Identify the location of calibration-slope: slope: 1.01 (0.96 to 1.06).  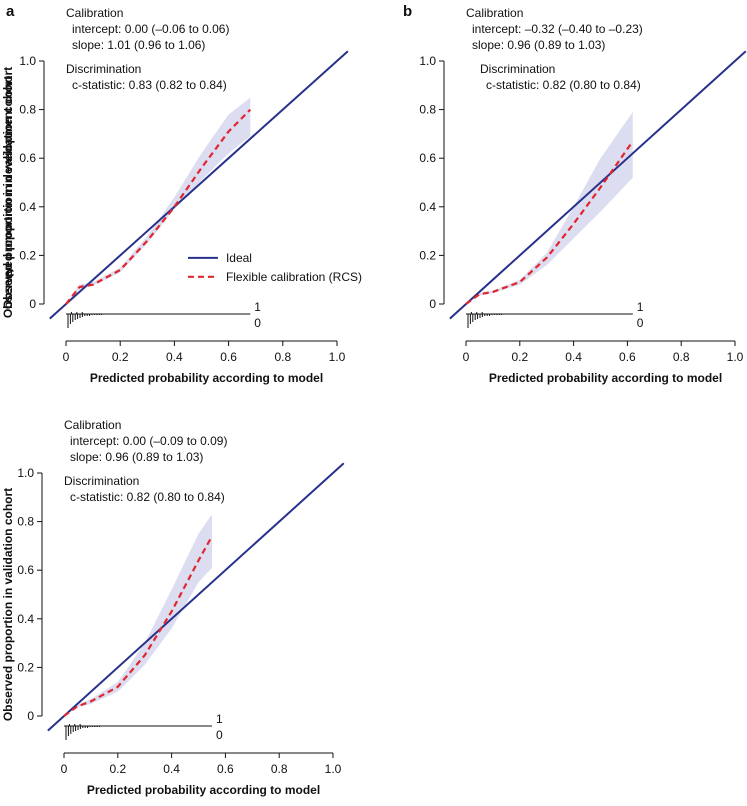
(138, 45).